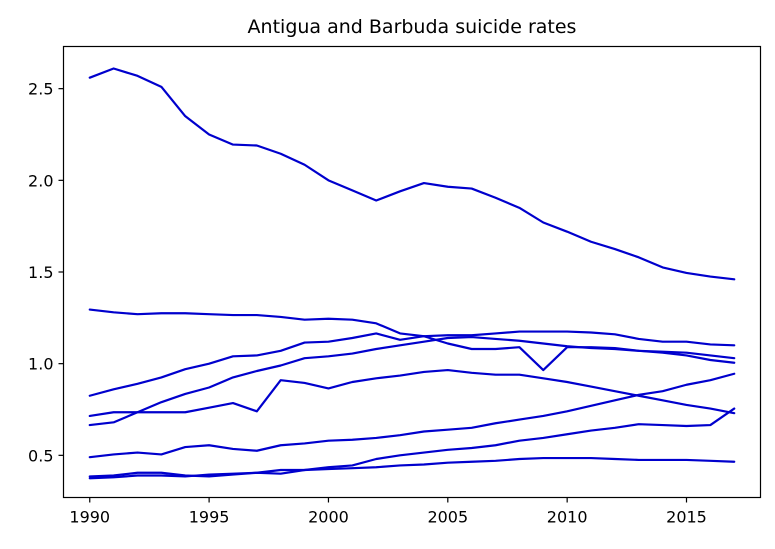  What do you see at coordinates (89, 517) in the screenshot?
I see `x-tick-label: 1990` at bounding box center [89, 517].